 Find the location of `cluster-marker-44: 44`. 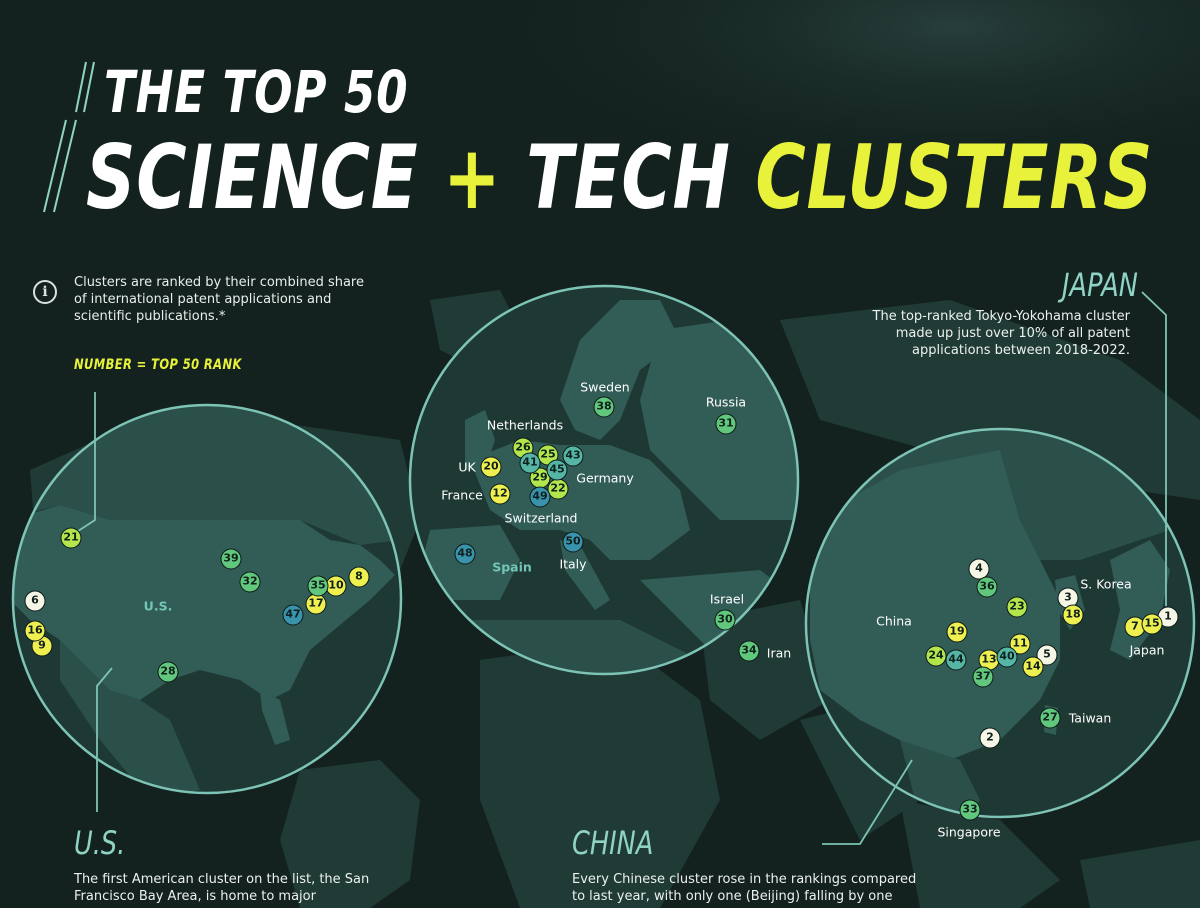

cluster-marker-44: 44 is located at coordinates (956, 660).